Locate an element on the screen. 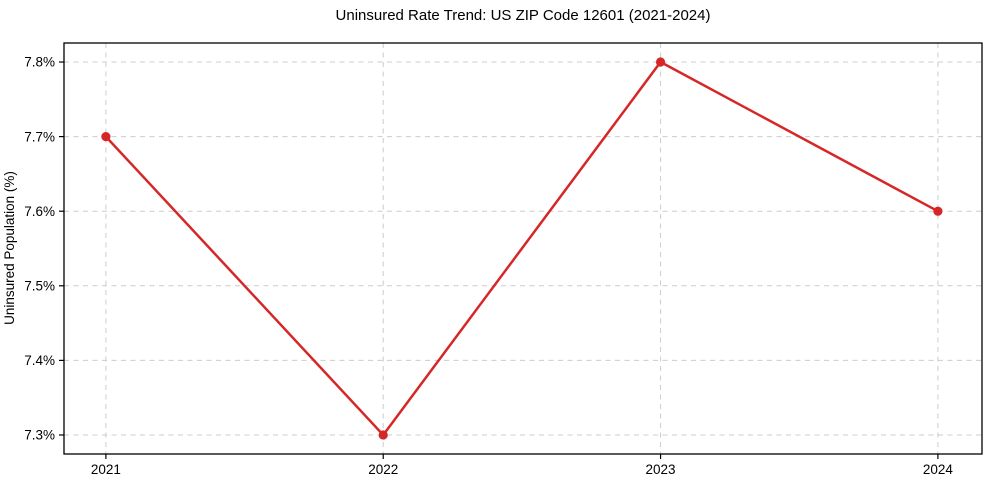 This screenshot has width=989, height=490. y-axis-label: Uninsured Population (%) is located at coordinates (9, 248).